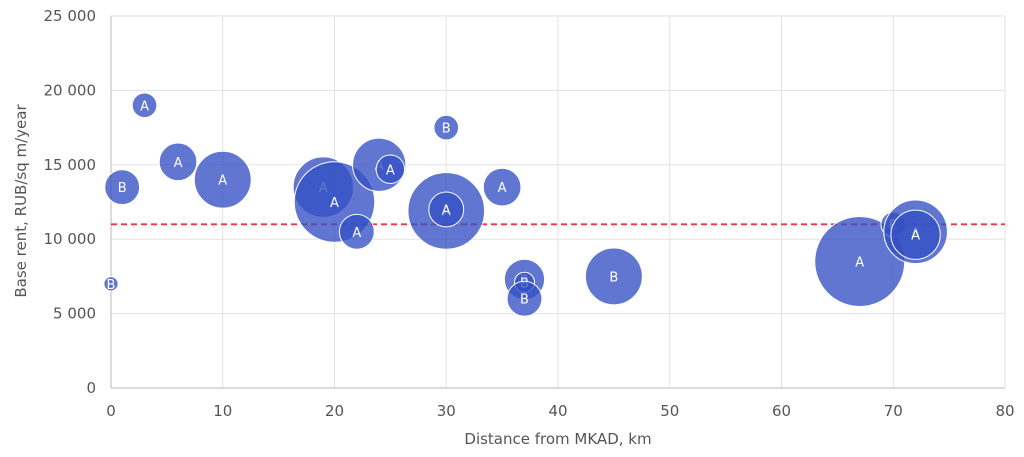 The width and height of the screenshot is (1024, 457). I want to click on x-tick-label: 20, so click(334, 411).